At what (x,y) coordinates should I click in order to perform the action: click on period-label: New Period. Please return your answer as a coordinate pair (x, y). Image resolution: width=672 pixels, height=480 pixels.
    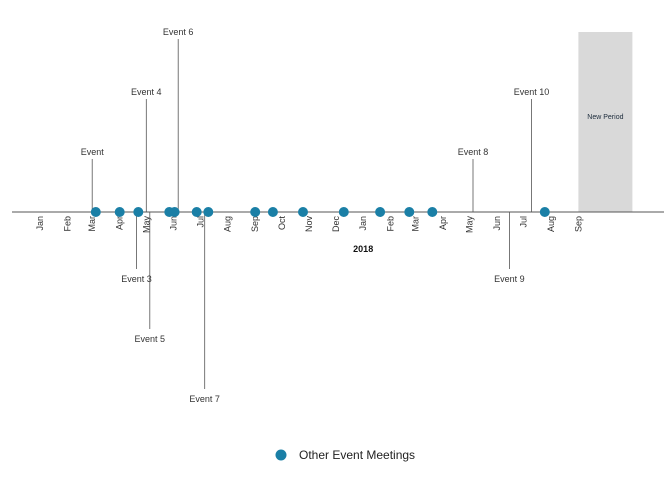
    Looking at the image, I should click on (605, 117).